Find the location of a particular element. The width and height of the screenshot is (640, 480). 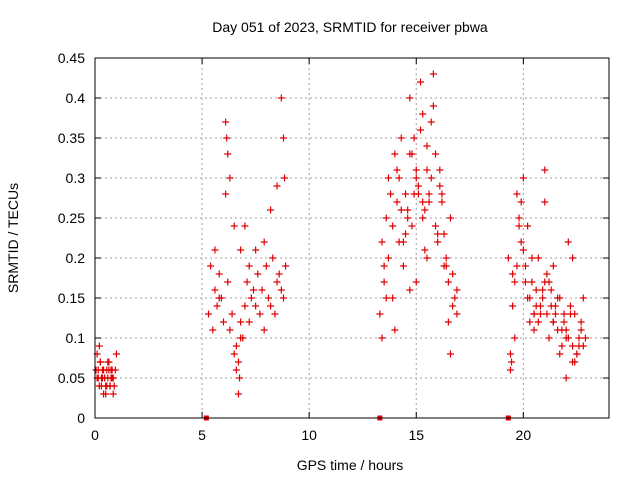

y-tick-label: 0.05 is located at coordinates (71, 378).